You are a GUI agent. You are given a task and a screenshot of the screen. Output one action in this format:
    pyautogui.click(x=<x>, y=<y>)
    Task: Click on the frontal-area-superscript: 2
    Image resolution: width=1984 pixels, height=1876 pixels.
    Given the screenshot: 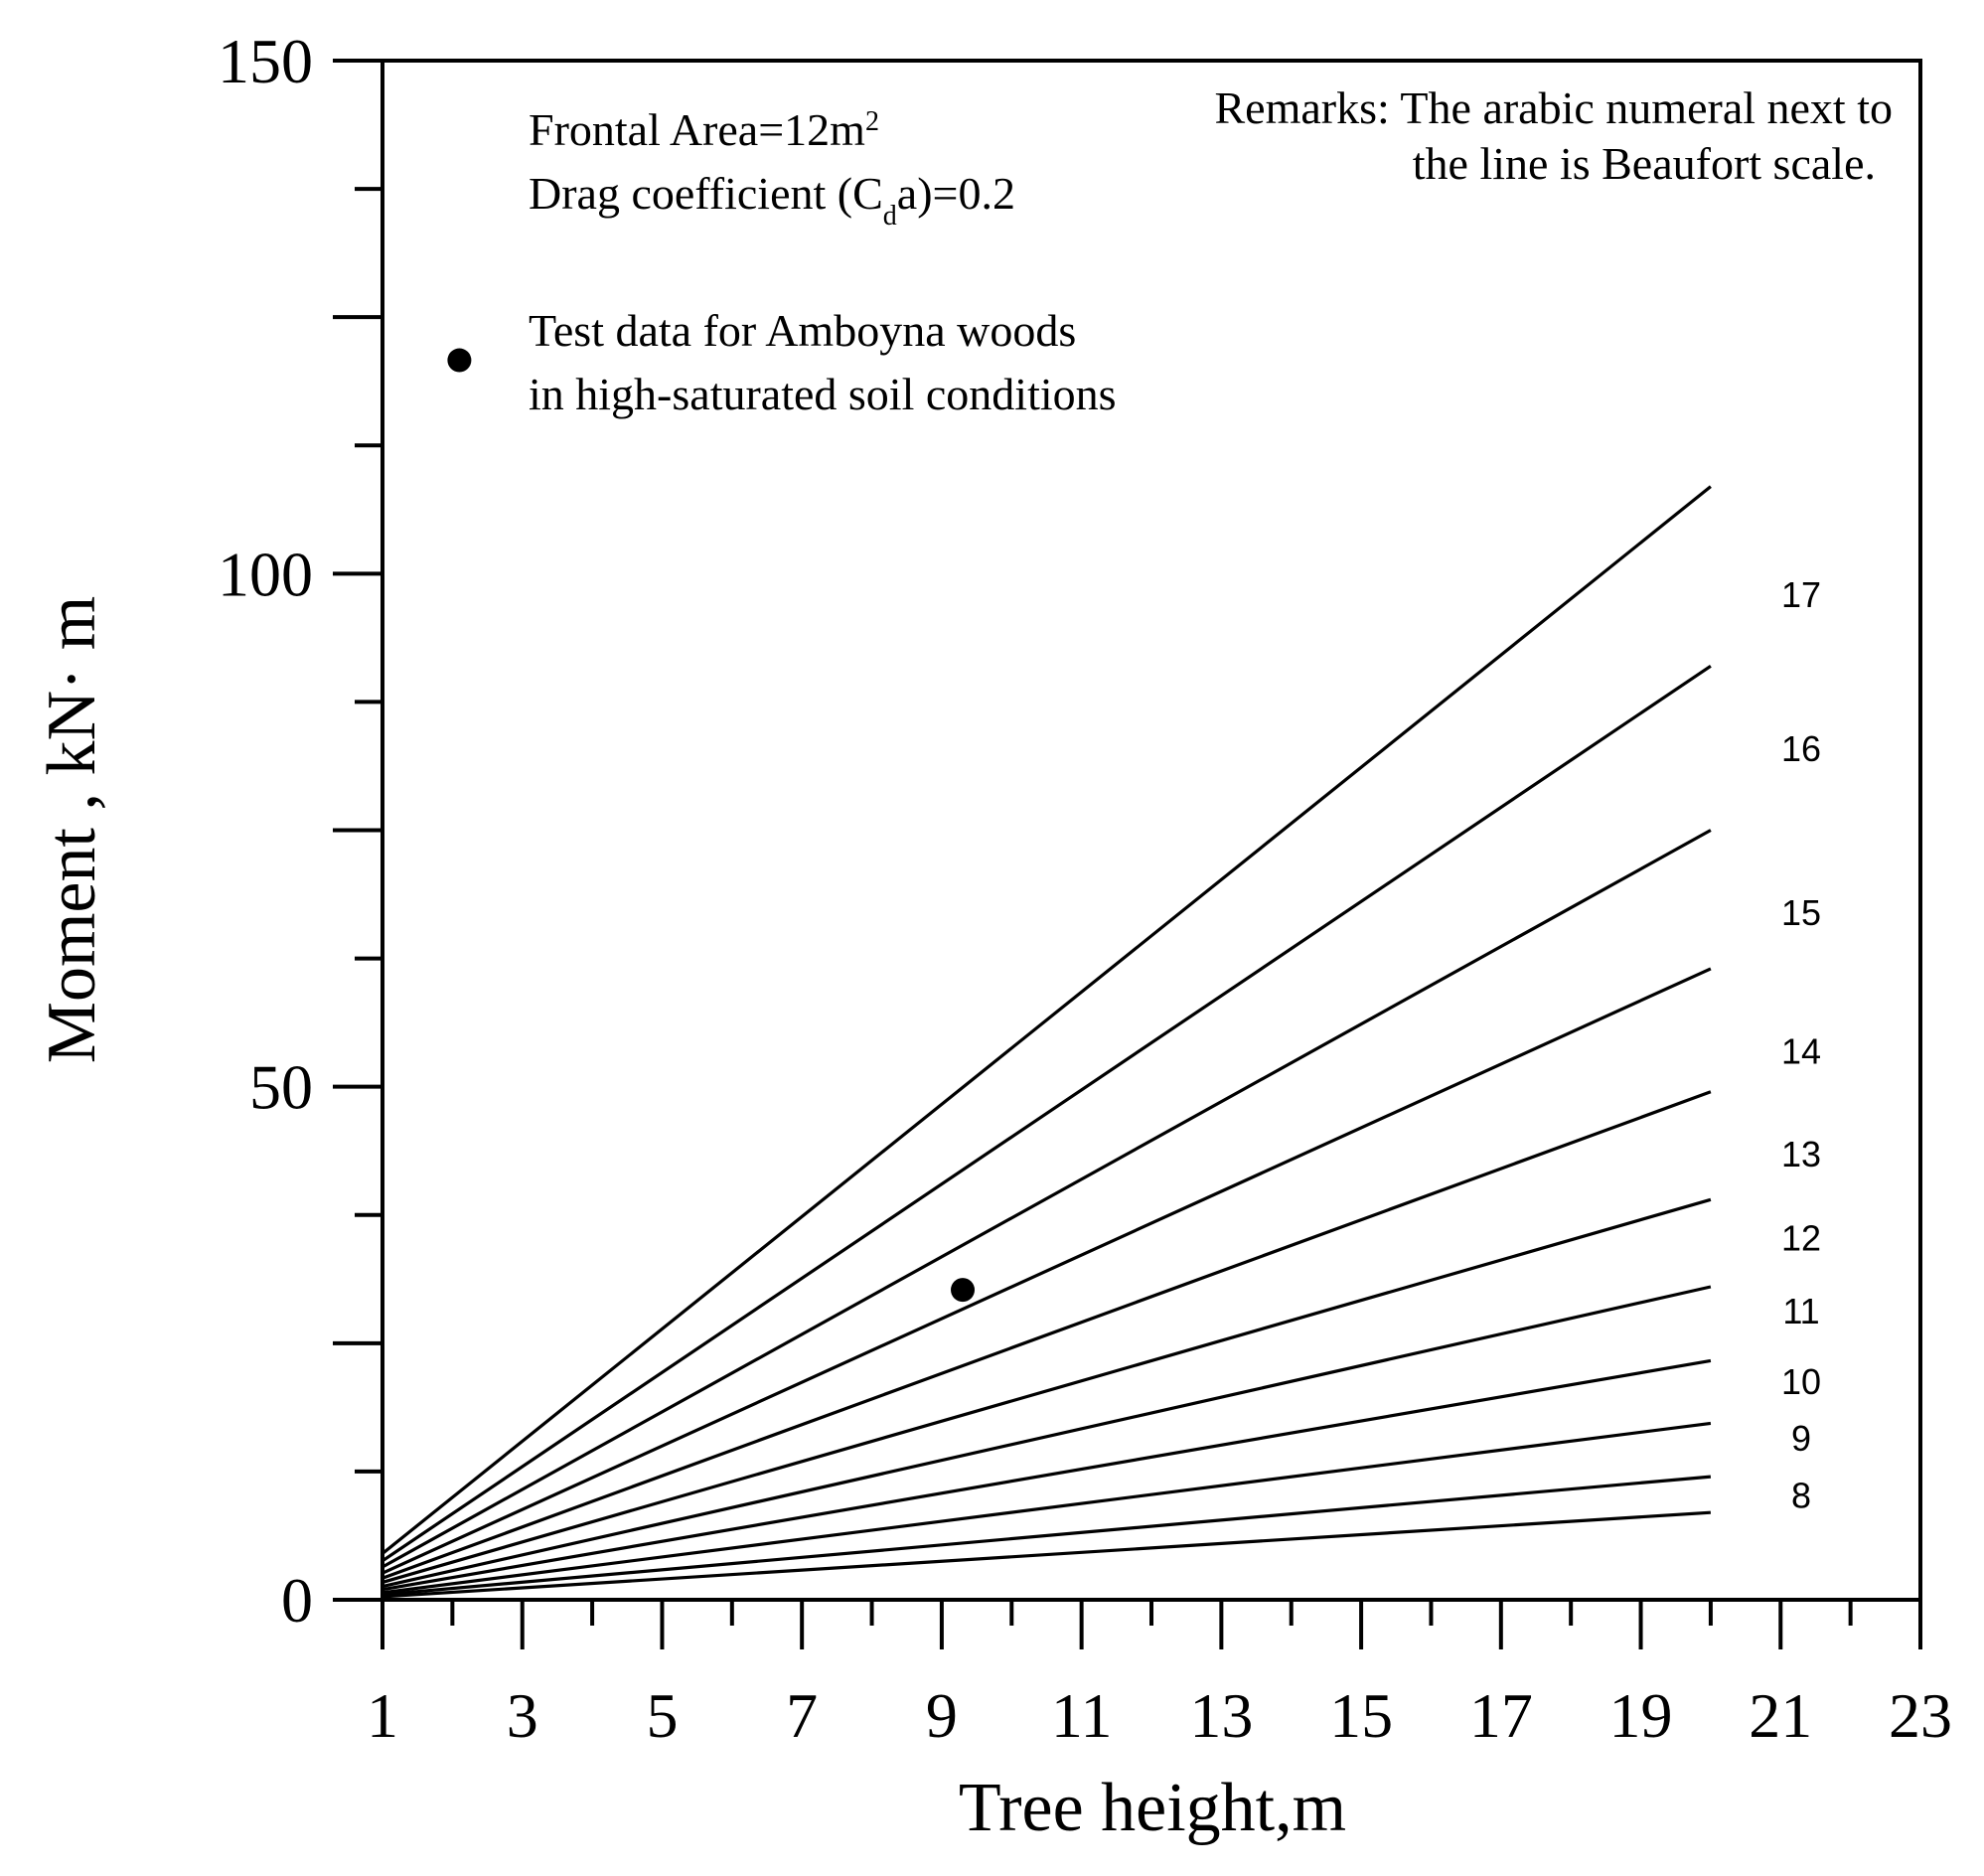 What is the action you would take?
    pyautogui.click(x=872, y=121)
    